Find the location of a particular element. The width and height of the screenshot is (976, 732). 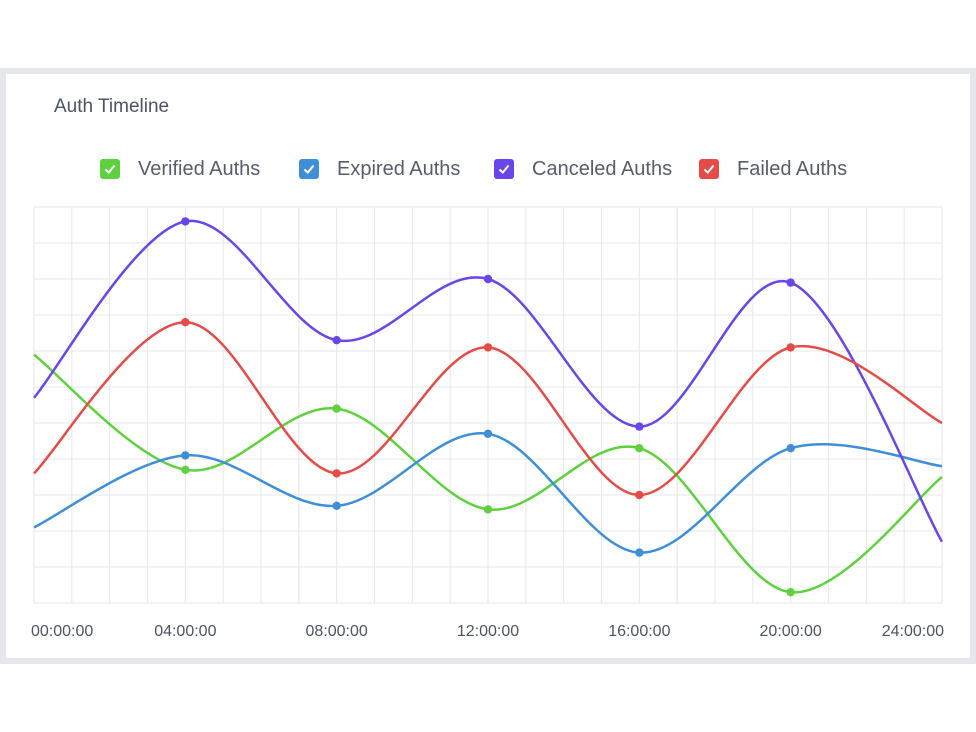

x-tick-label: 20:00:00 is located at coordinates (791, 631).